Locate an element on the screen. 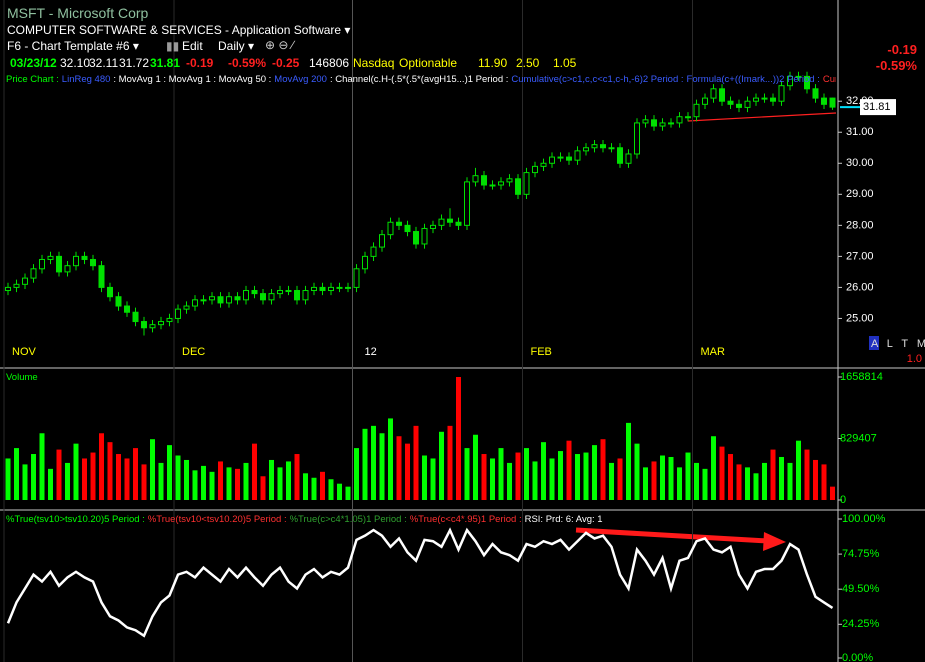 The height and width of the screenshot is (662, 925). legend-item: Cumulative(c>c1,c,c<c1,c-h,-6)2 Period : is located at coordinates (597, 79).